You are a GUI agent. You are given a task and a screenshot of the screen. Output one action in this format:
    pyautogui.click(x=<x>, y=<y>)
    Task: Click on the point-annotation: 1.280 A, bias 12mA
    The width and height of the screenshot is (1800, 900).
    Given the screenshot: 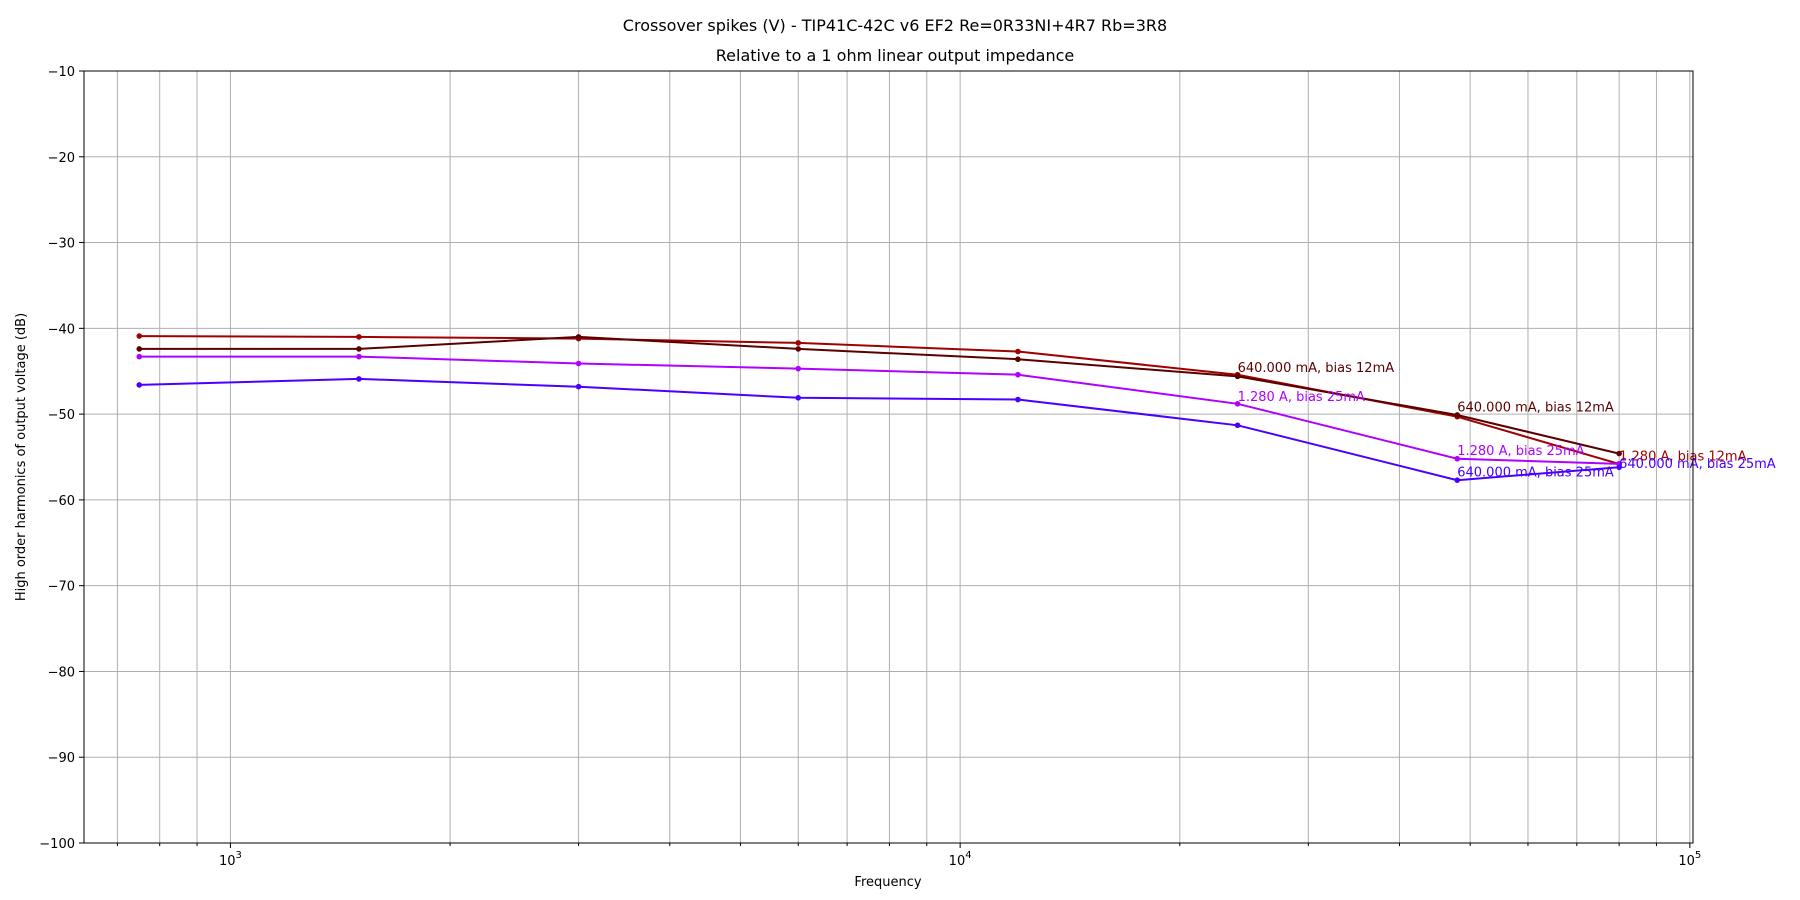 What is the action you would take?
    pyautogui.click(x=1682, y=456)
    